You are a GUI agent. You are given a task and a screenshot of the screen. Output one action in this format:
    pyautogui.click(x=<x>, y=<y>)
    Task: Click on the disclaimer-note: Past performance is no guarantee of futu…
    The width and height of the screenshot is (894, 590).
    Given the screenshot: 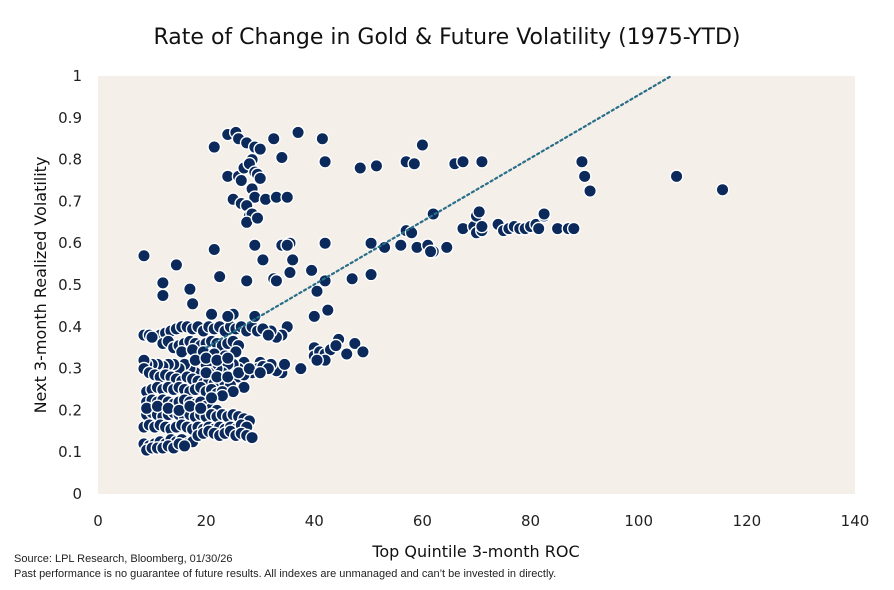 What is the action you would take?
    pyautogui.click(x=285, y=574)
    